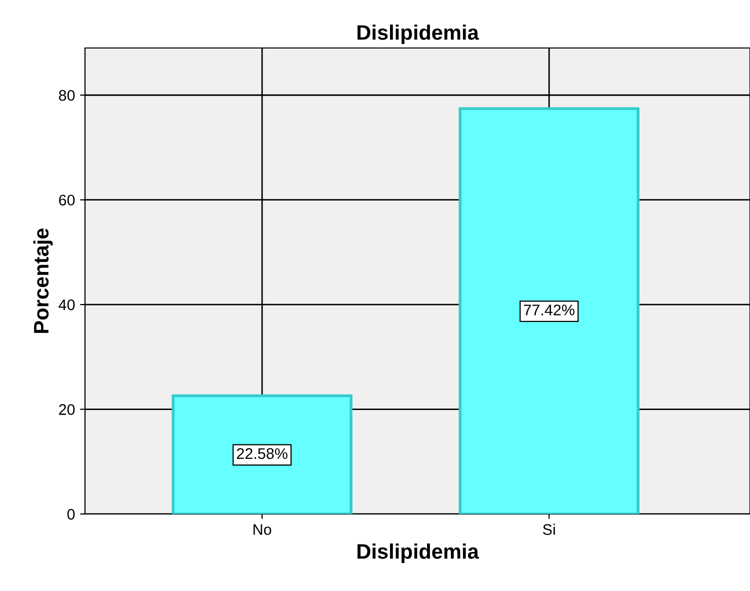  What do you see at coordinates (66, 95) in the screenshot?
I see `y-tick-label: 80` at bounding box center [66, 95].